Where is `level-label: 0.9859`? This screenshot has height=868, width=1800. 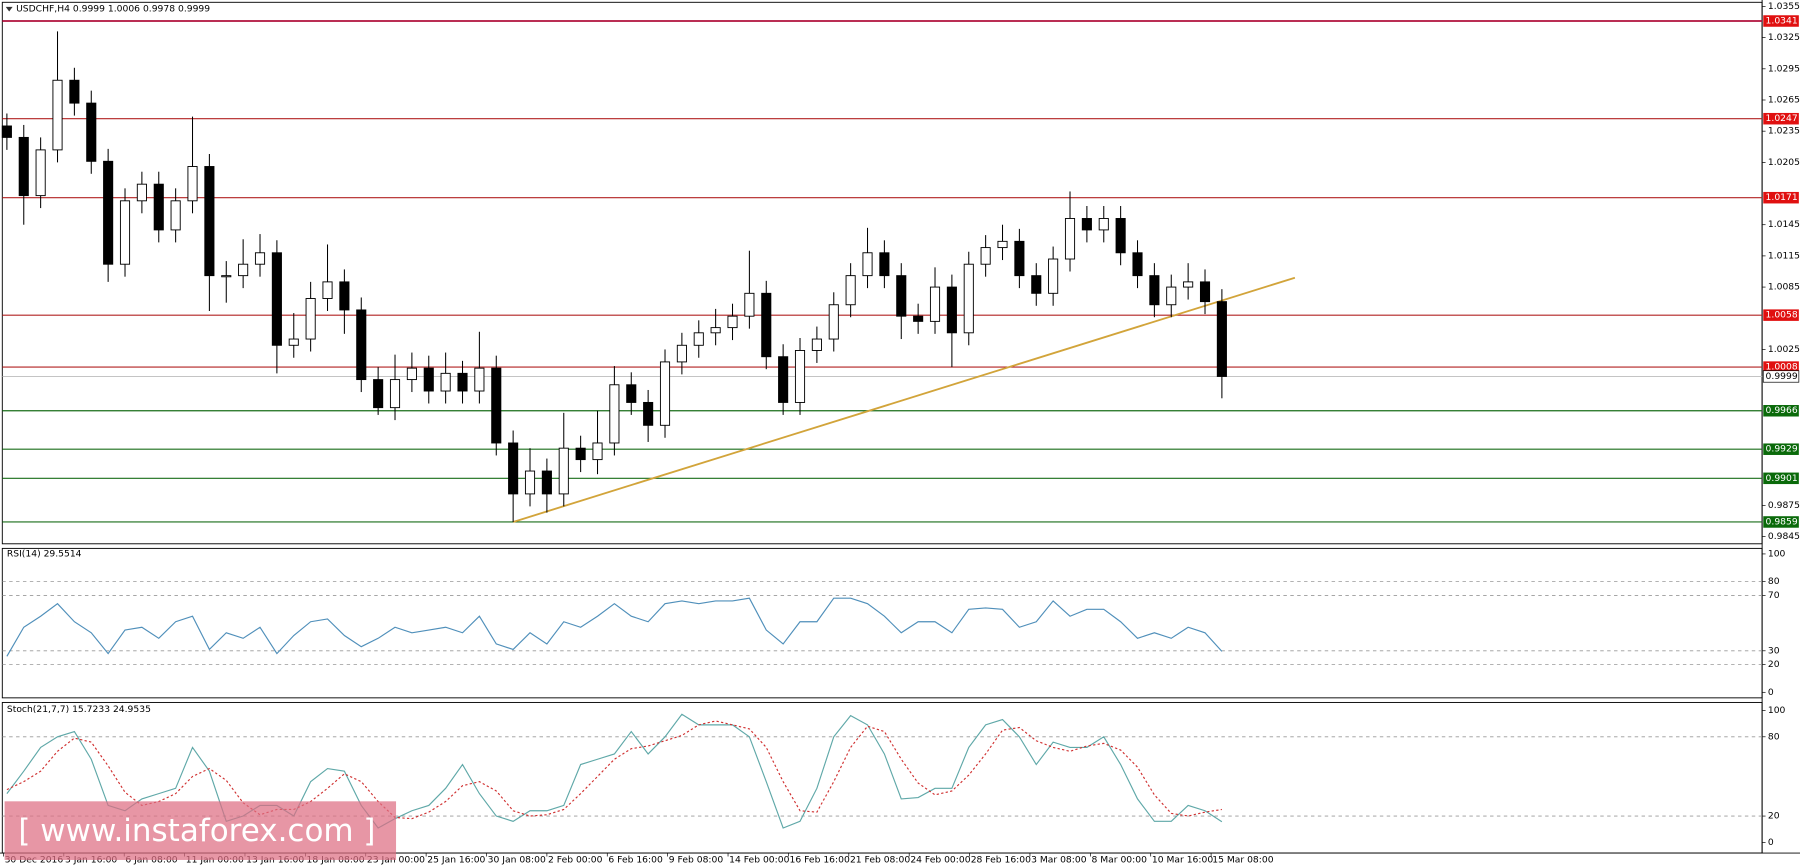 level-label: 0.9859 is located at coordinates (1782, 521).